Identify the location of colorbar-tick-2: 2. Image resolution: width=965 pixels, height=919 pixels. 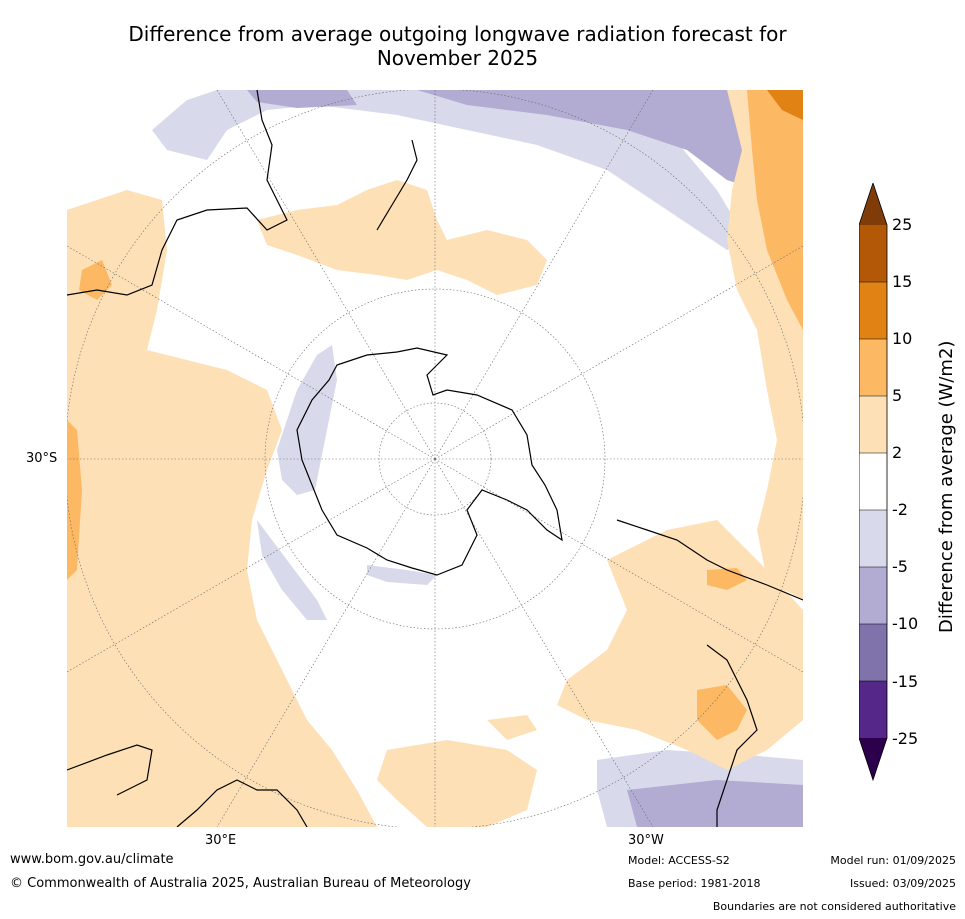
(897, 452).